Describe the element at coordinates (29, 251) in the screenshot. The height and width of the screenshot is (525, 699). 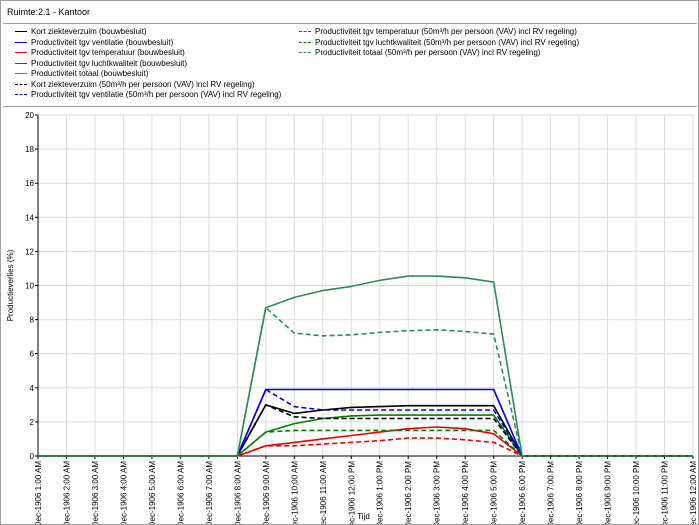
I see `y-tick-label: 12` at that location.